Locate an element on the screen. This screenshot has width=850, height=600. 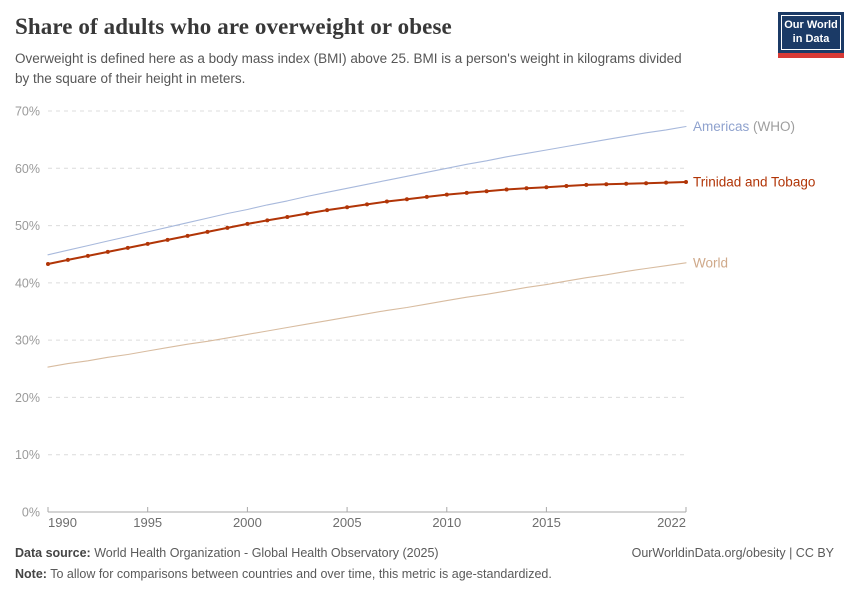
owid-logo: Our World in Data is located at coordinates (811, 35).